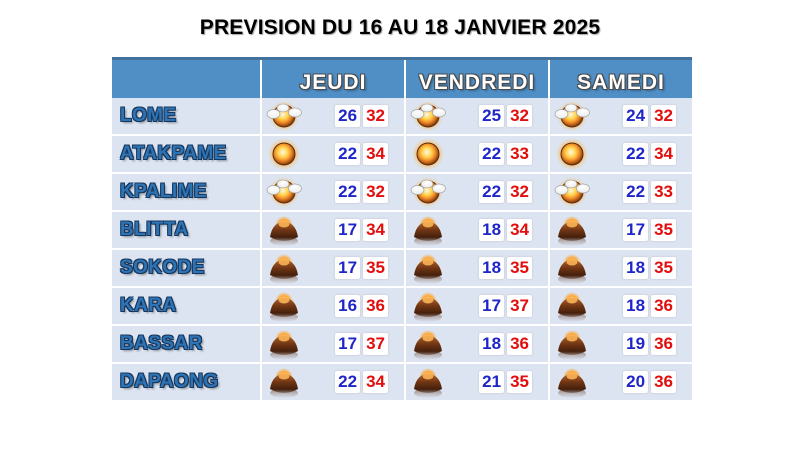 This screenshot has width=800, height=450. I want to click on city-label: KPALIME, so click(186, 192).